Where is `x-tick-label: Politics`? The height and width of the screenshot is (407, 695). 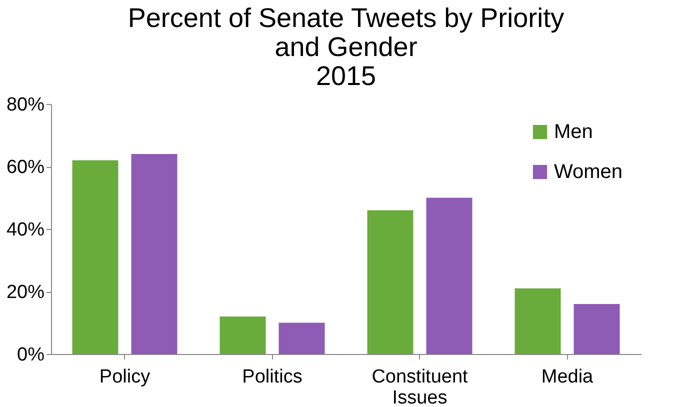 x-tick-label: Politics is located at coordinates (272, 377).